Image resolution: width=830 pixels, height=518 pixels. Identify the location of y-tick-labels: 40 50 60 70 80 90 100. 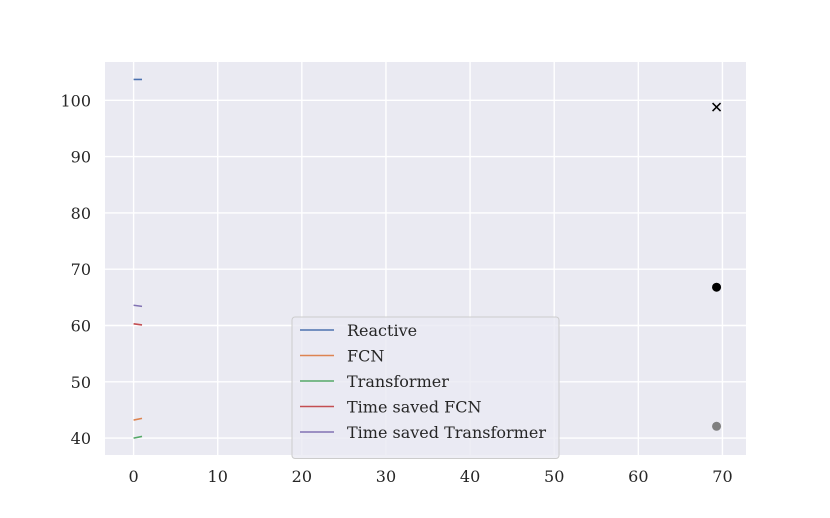
(75, 269).